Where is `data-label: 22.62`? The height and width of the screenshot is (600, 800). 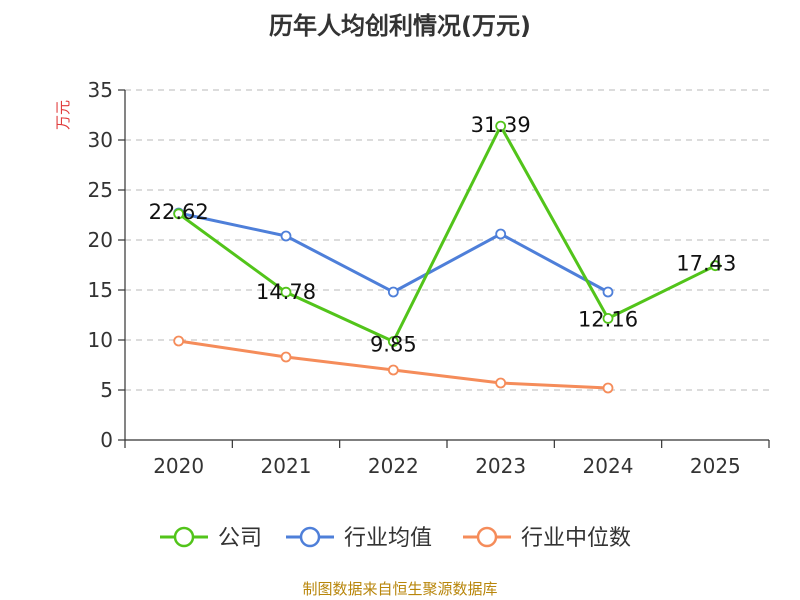 data-label: 22.62 is located at coordinates (179, 212).